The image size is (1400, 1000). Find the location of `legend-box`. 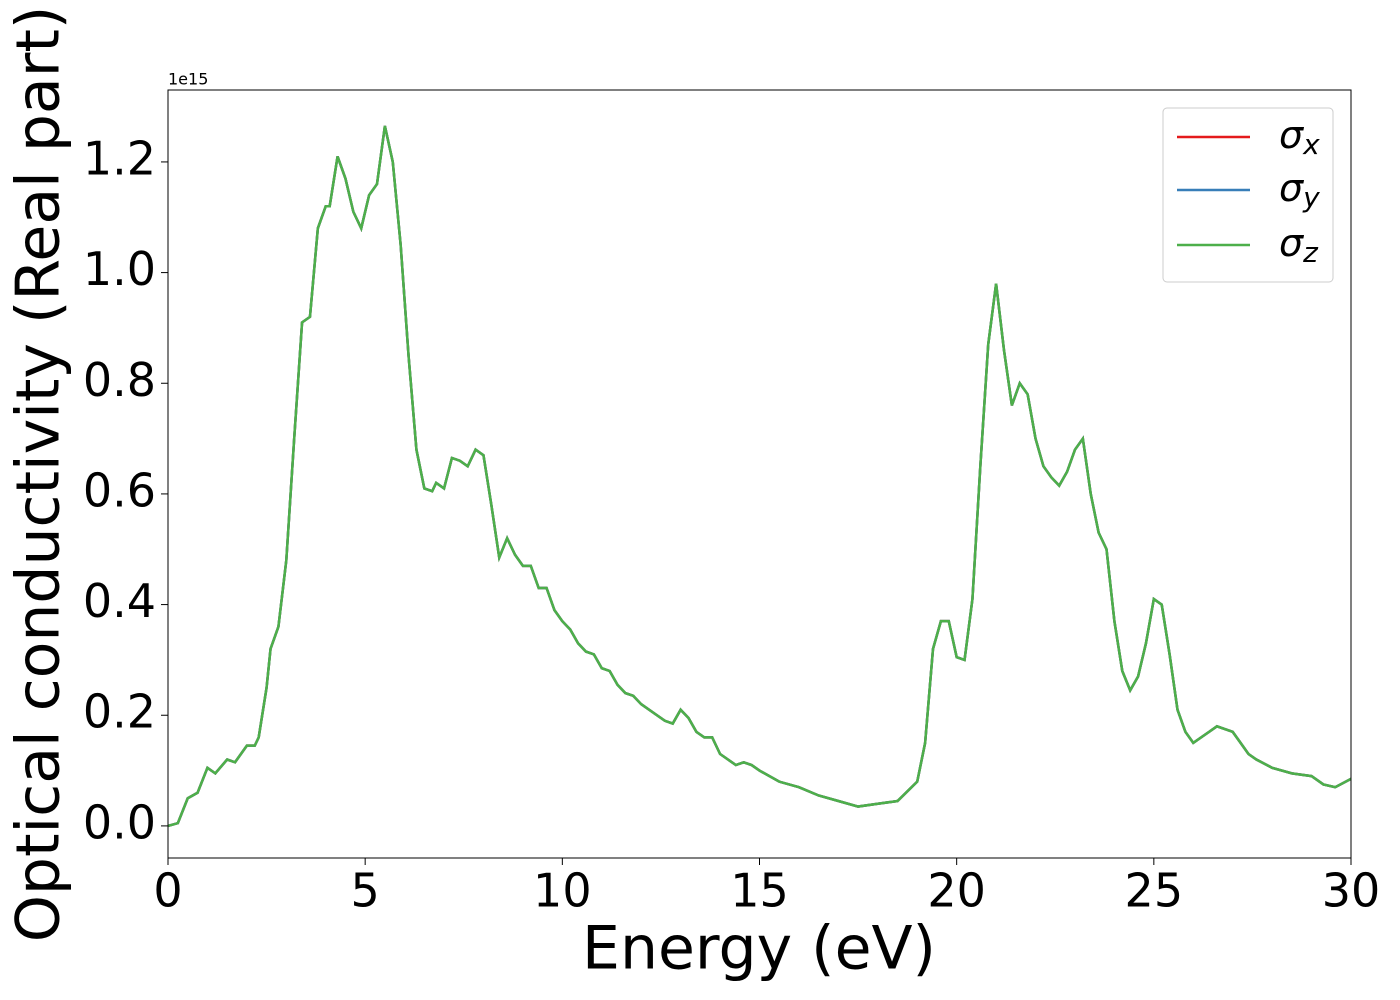

legend-box is located at coordinates (1248, 195).